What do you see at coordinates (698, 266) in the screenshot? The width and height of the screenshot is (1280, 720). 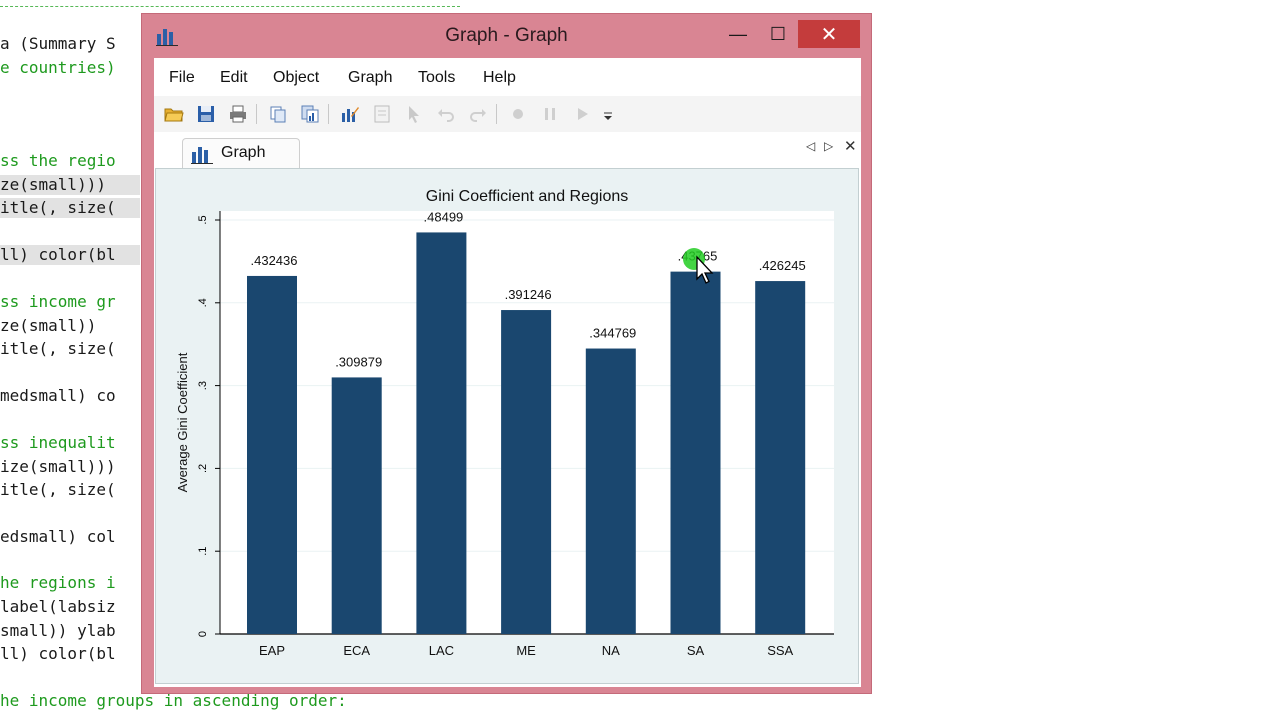 I see `mouse-cursor-icon` at bounding box center [698, 266].